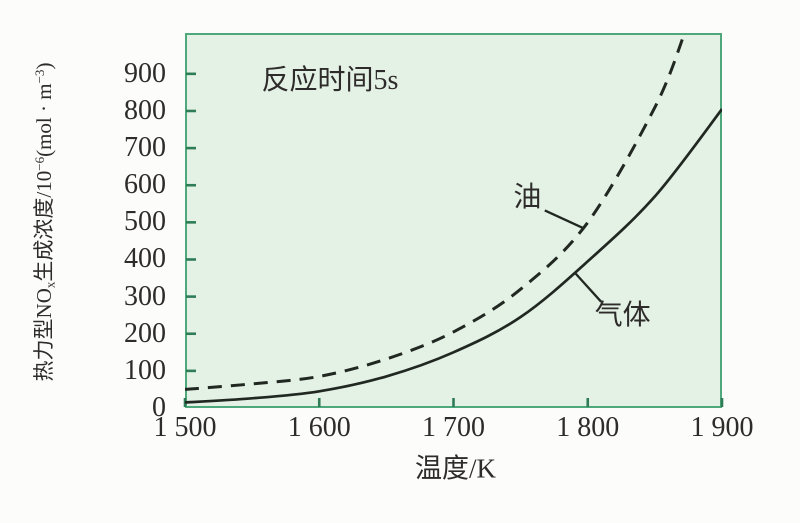 The image size is (800, 523). I want to click on series-label-oil: 油, so click(527, 197).